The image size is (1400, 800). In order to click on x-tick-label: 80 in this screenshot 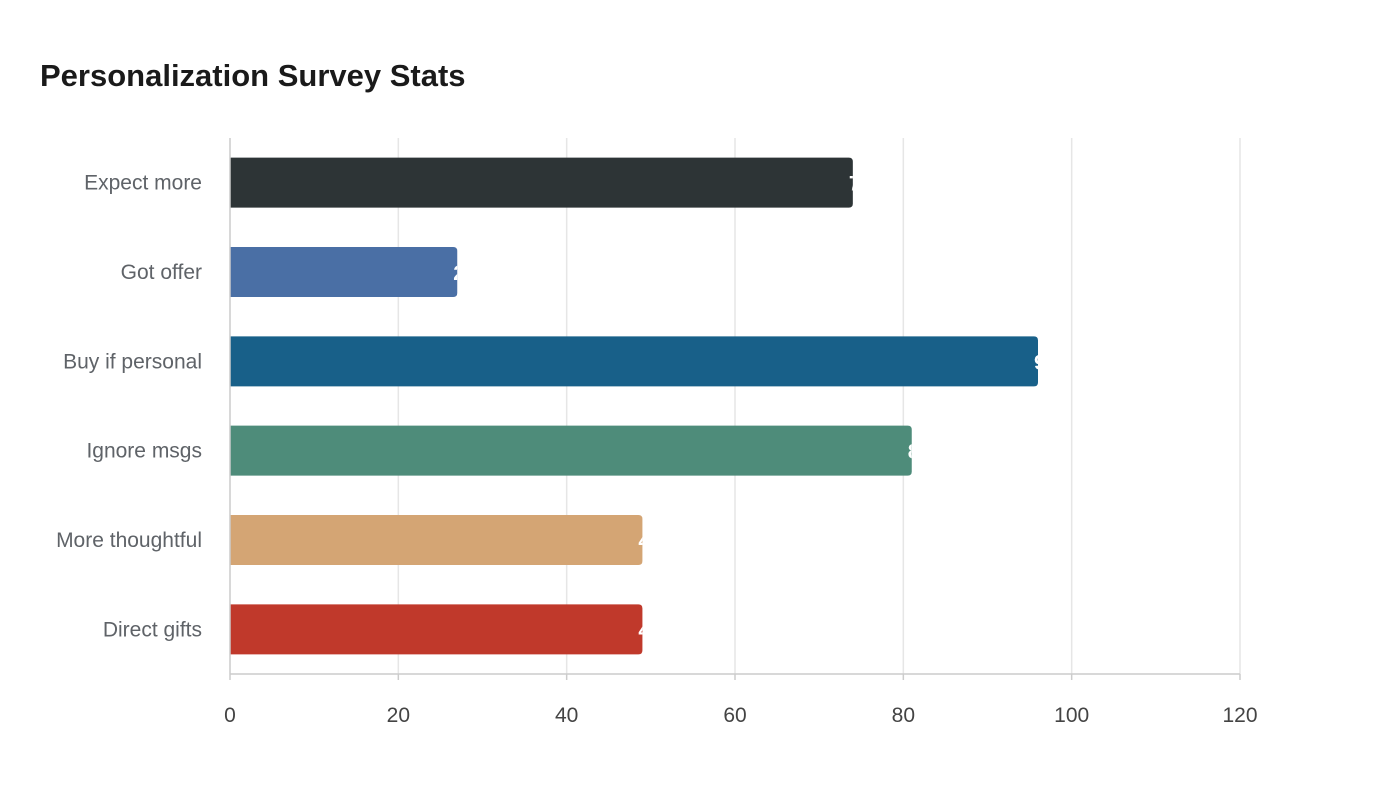, I will do `click(903, 715)`.